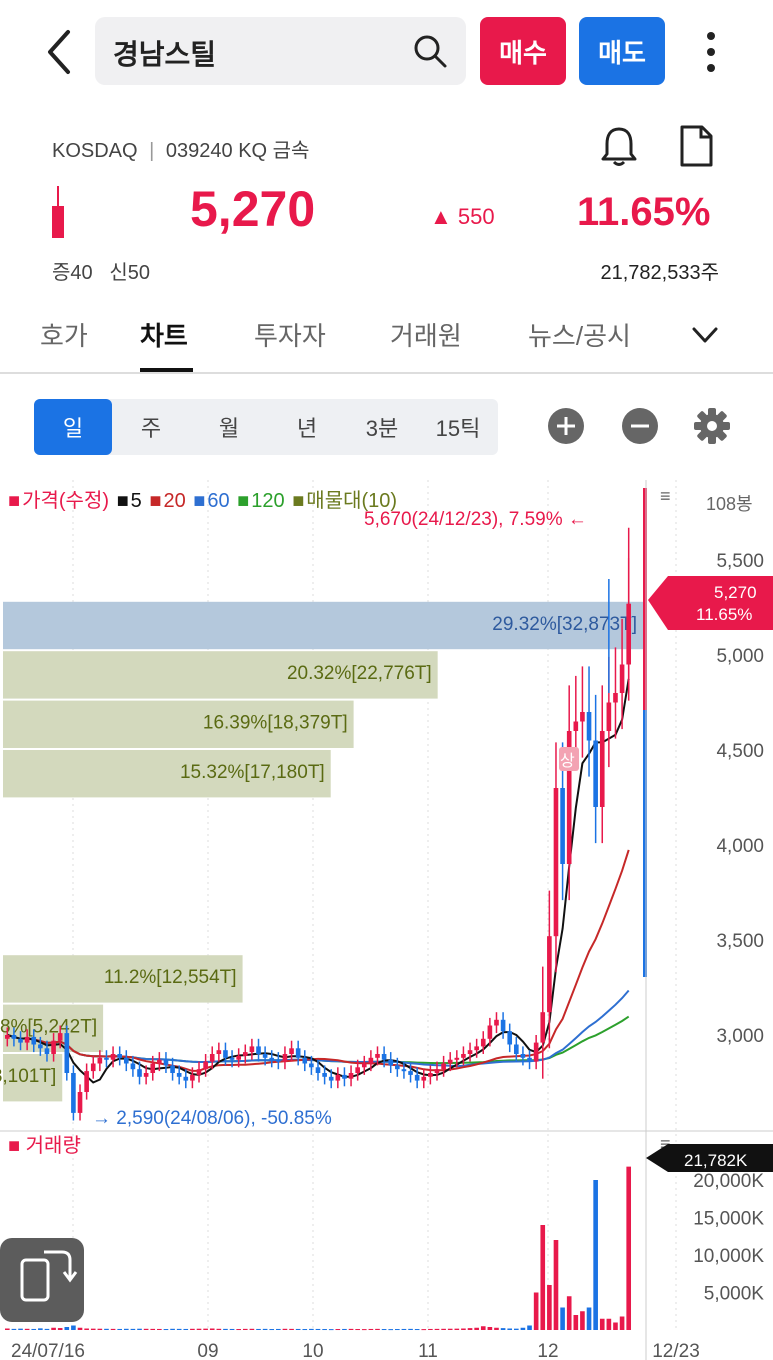 Image resolution: width=773 pixels, height=1360 pixels. Describe the element at coordinates (619, 146) in the screenshot. I see `bell-icon` at that location.